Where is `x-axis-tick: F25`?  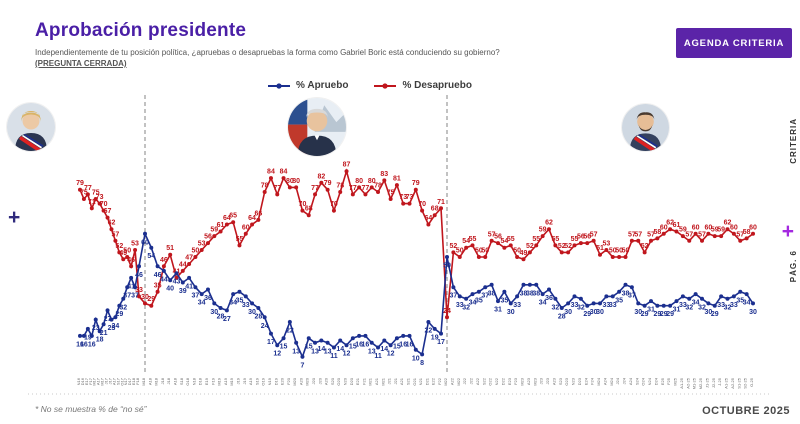
x-axis-tick: F25 is located at coordinates (668, 381).